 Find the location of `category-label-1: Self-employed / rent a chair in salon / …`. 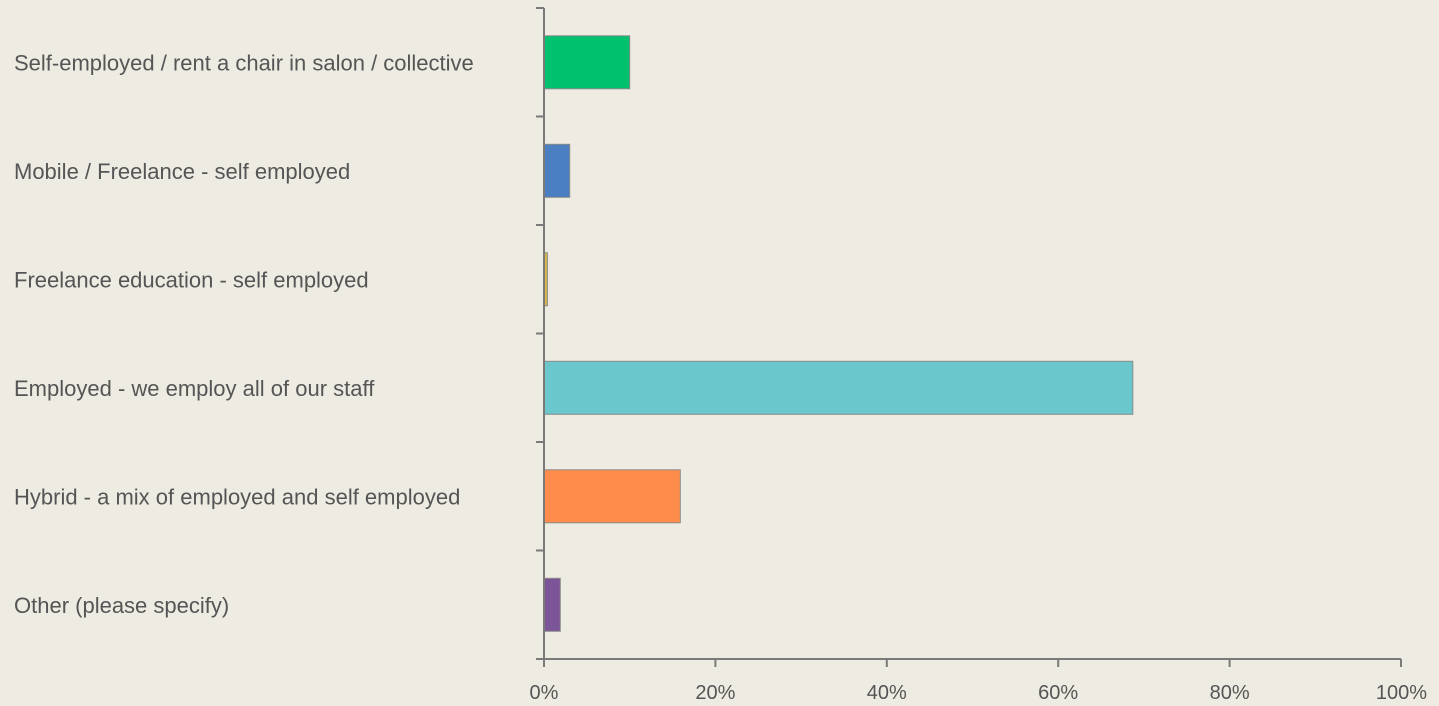

category-label-1: Self-employed / rent a chair in salon / … is located at coordinates (244, 62).